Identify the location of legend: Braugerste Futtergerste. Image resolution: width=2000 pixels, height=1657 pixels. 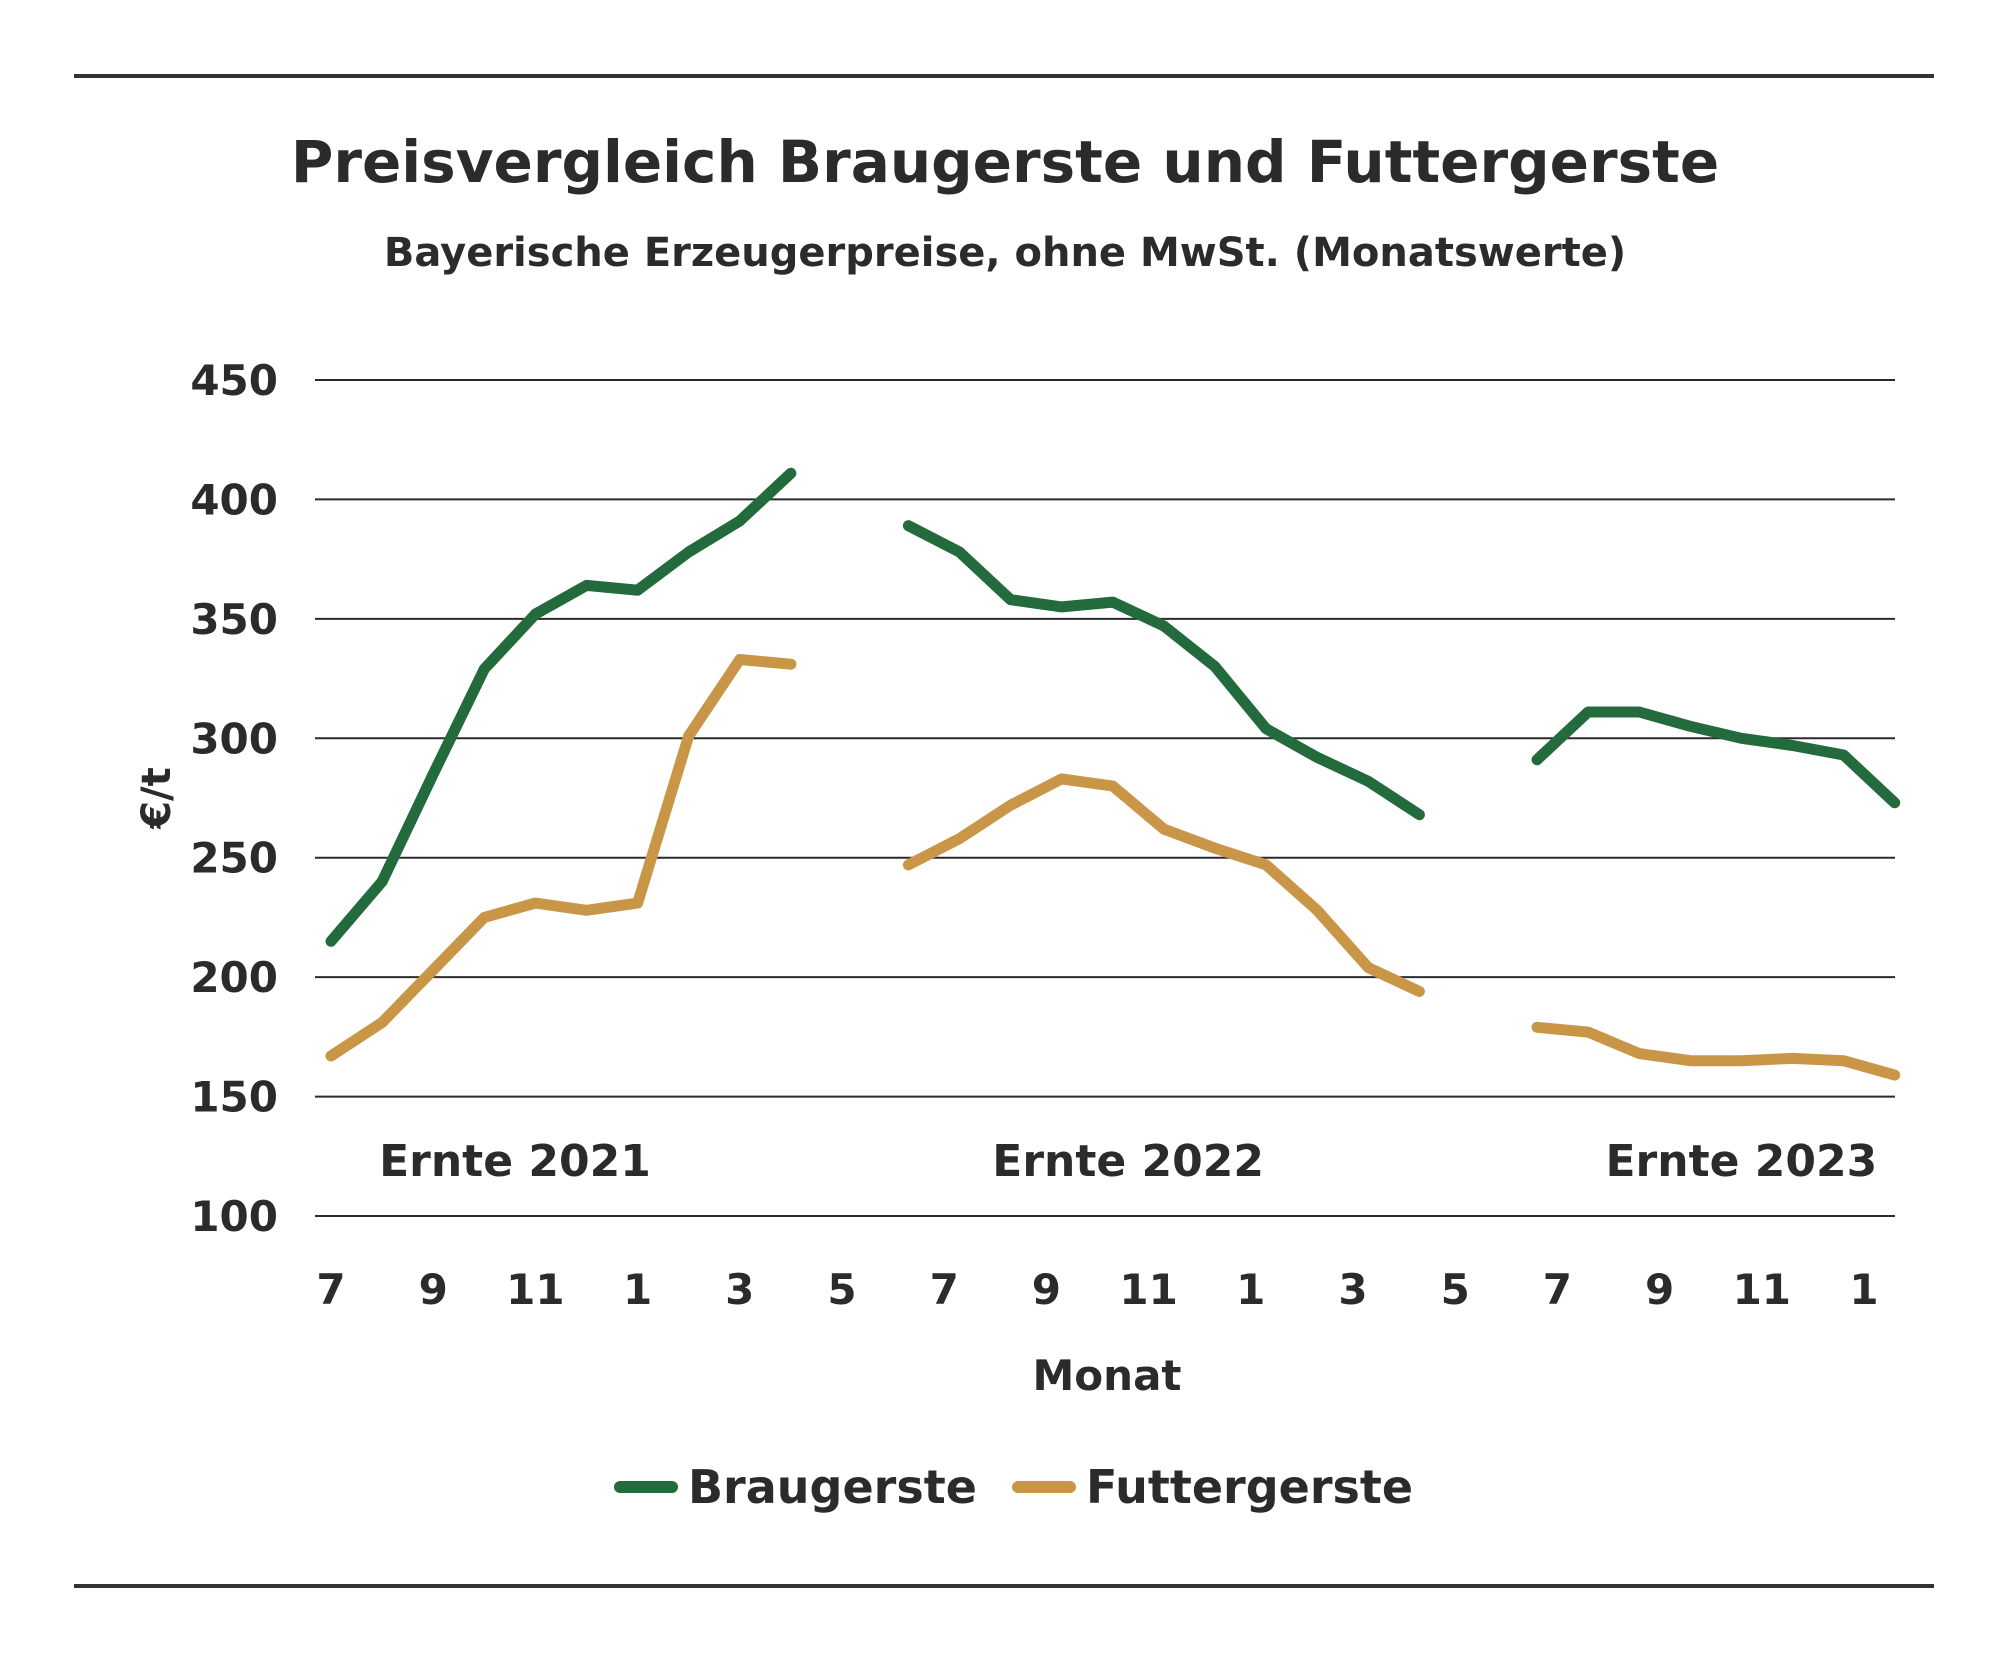
(1013, 1487).